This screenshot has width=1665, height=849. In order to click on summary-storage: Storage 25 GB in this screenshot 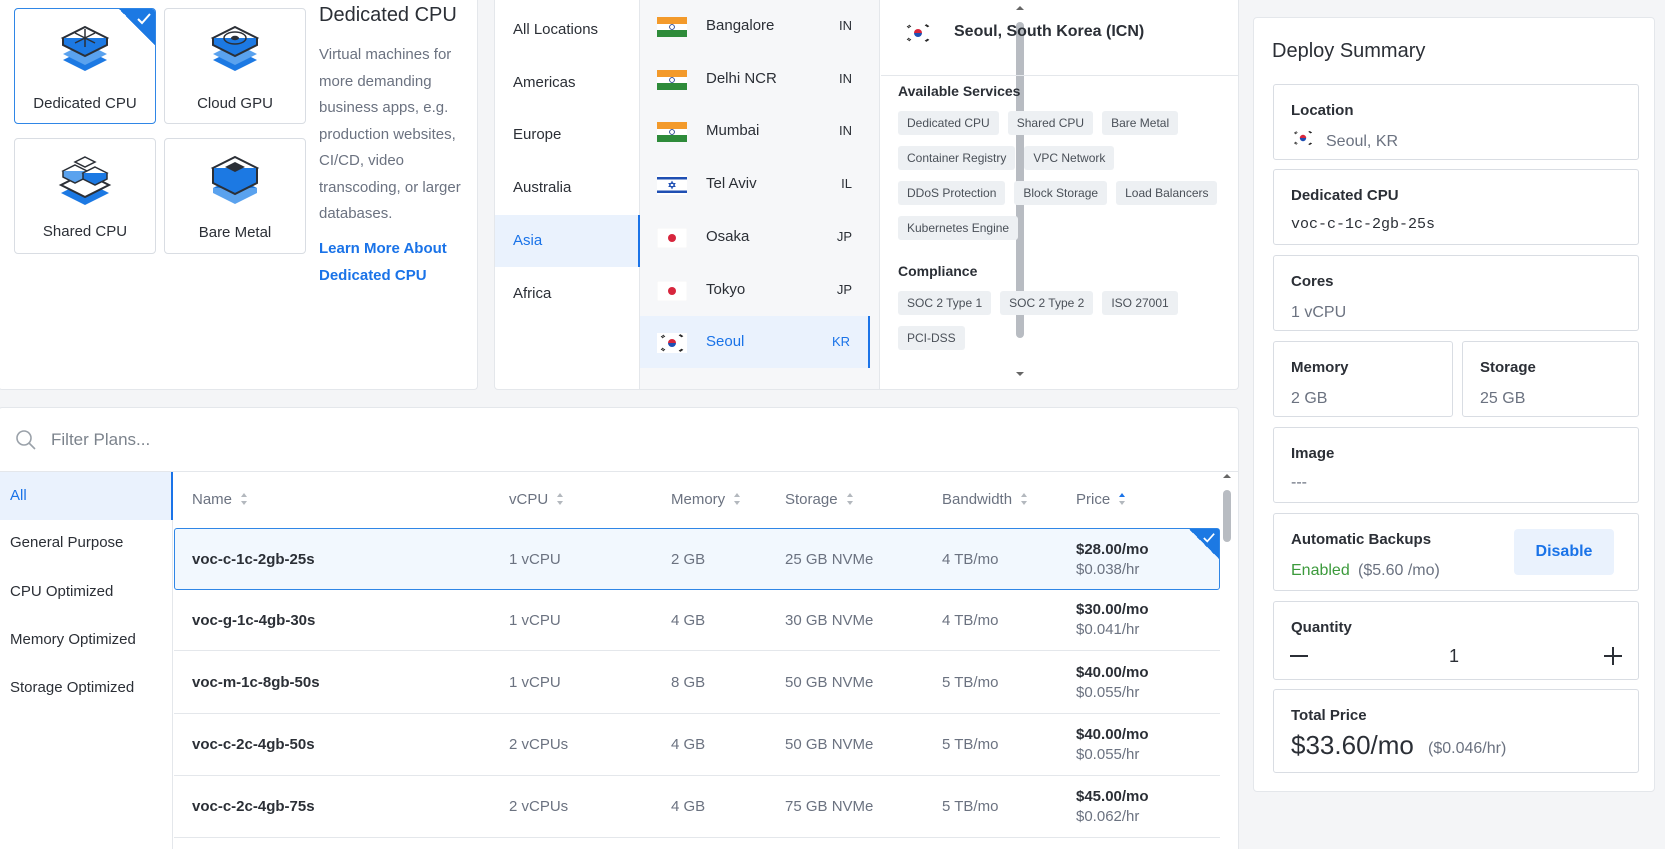, I will do `click(1550, 379)`.